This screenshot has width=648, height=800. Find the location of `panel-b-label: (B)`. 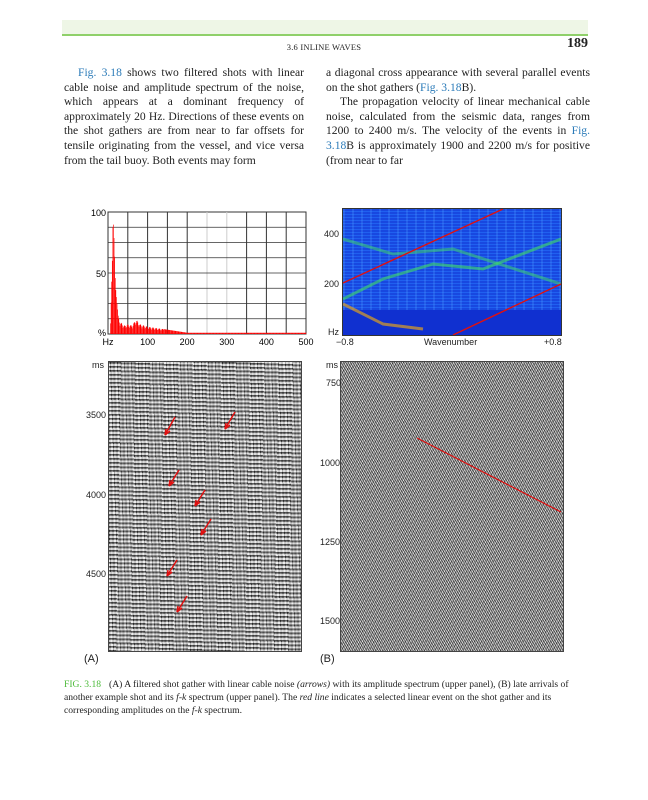

panel-b-label: (B) is located at coordinates (327, 659).